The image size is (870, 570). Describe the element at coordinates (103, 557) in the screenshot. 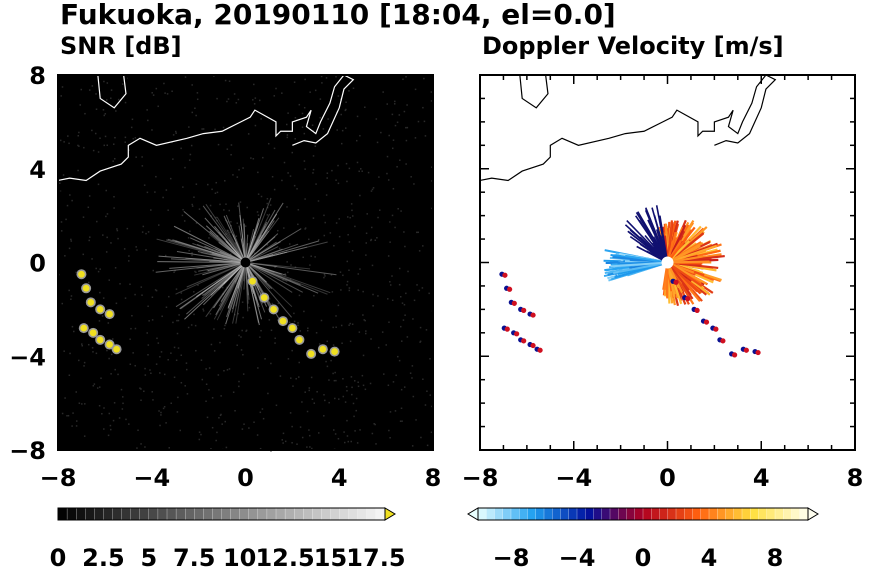

I see `snr-colorbar-tick-label: 2.5` at that location.